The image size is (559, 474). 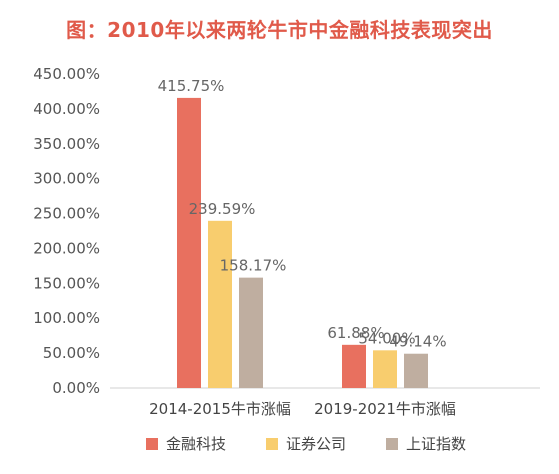 I want to click on y-tick-label: 150.00%, so click(x=66, y=283).